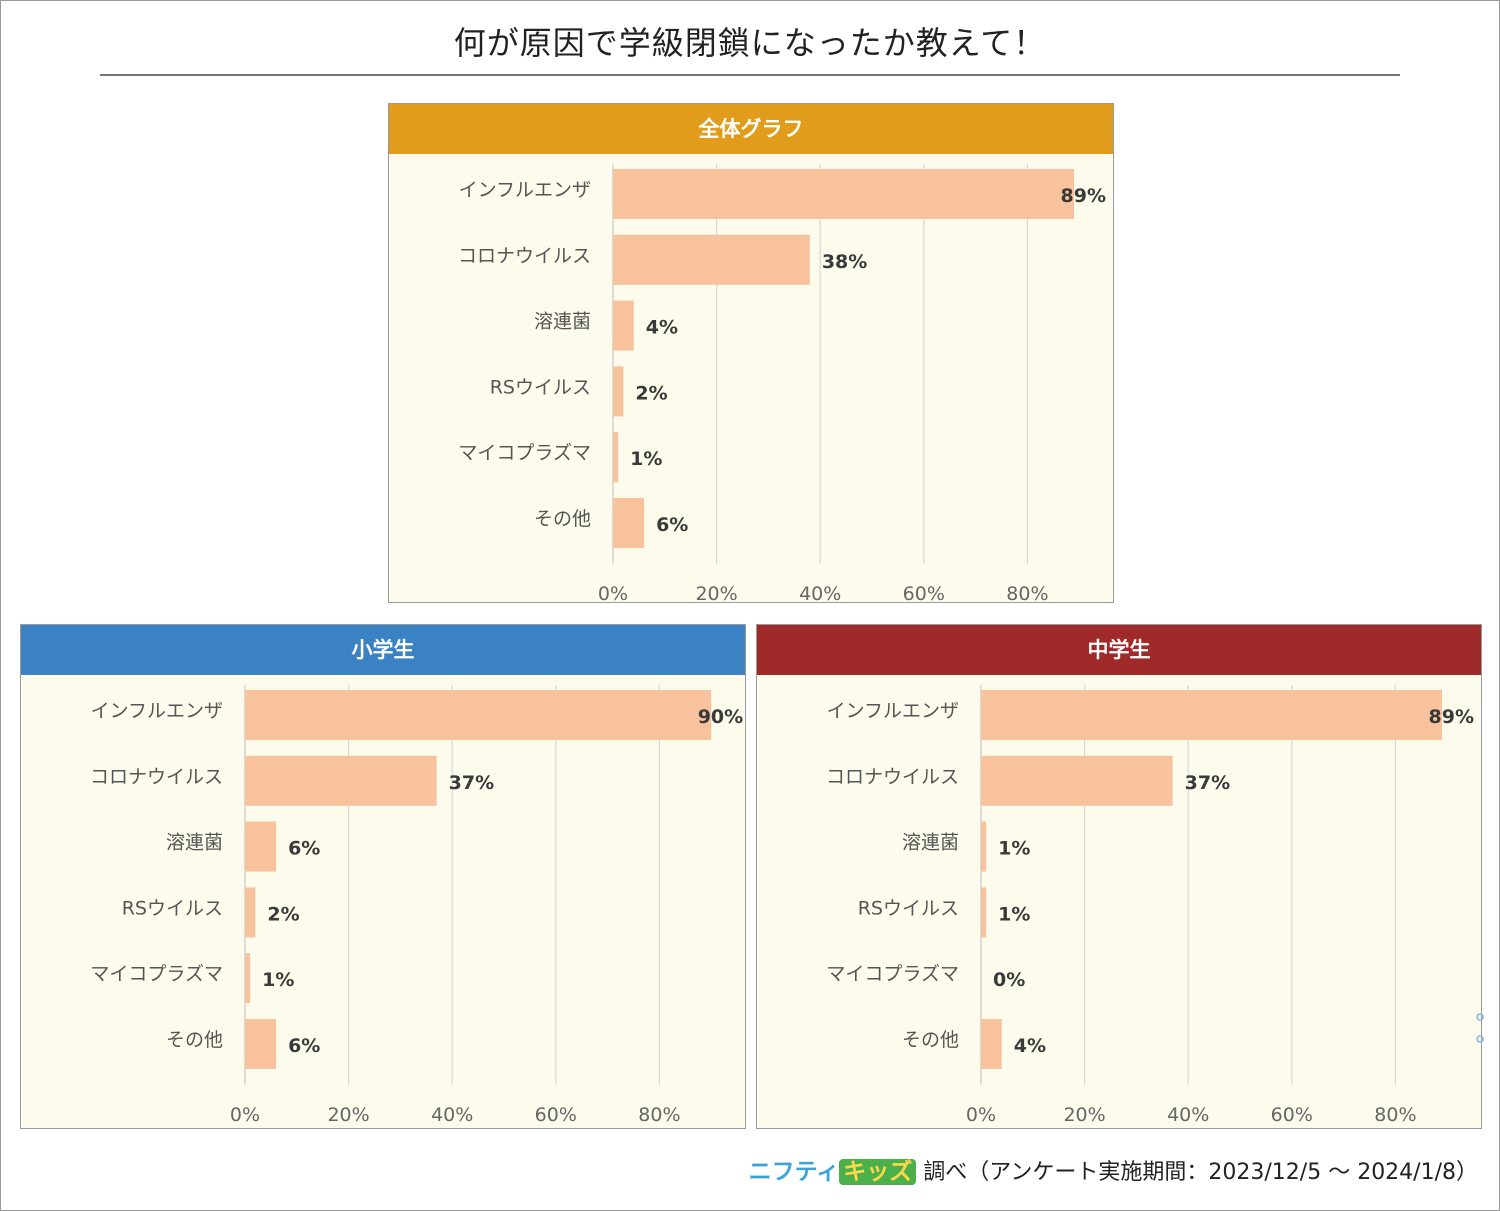  I want to click on brand-logo-kids: キッズ, so click(878, 1172).